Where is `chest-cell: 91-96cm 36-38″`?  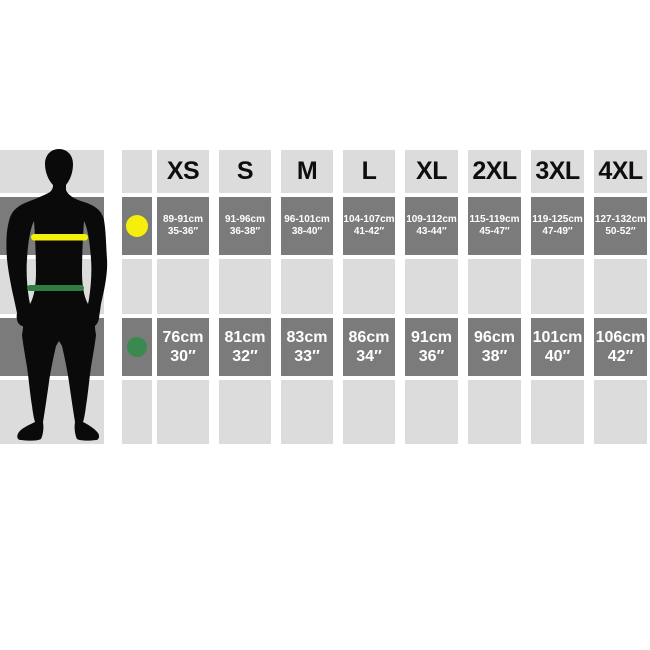
chest-cell: 91-96cm 36-38″ is located at coordinates (245, 226).